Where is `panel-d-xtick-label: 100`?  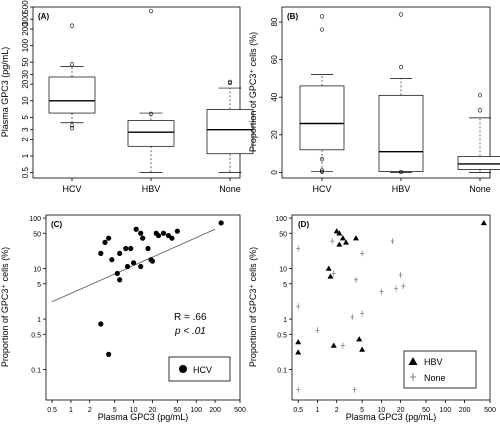
panel-d-xtick-label: 100 is located at coordinates (445, 410).